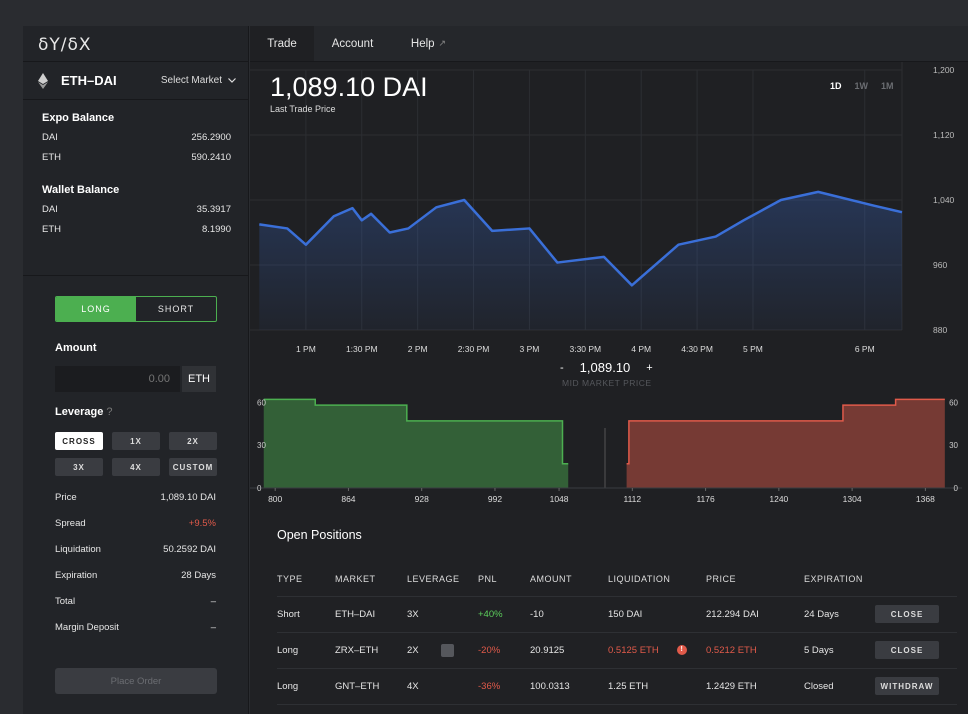  I want to click on leverage-options: CROSS 1X 2X 3X 4X CUSTOM, so click(136, 454).